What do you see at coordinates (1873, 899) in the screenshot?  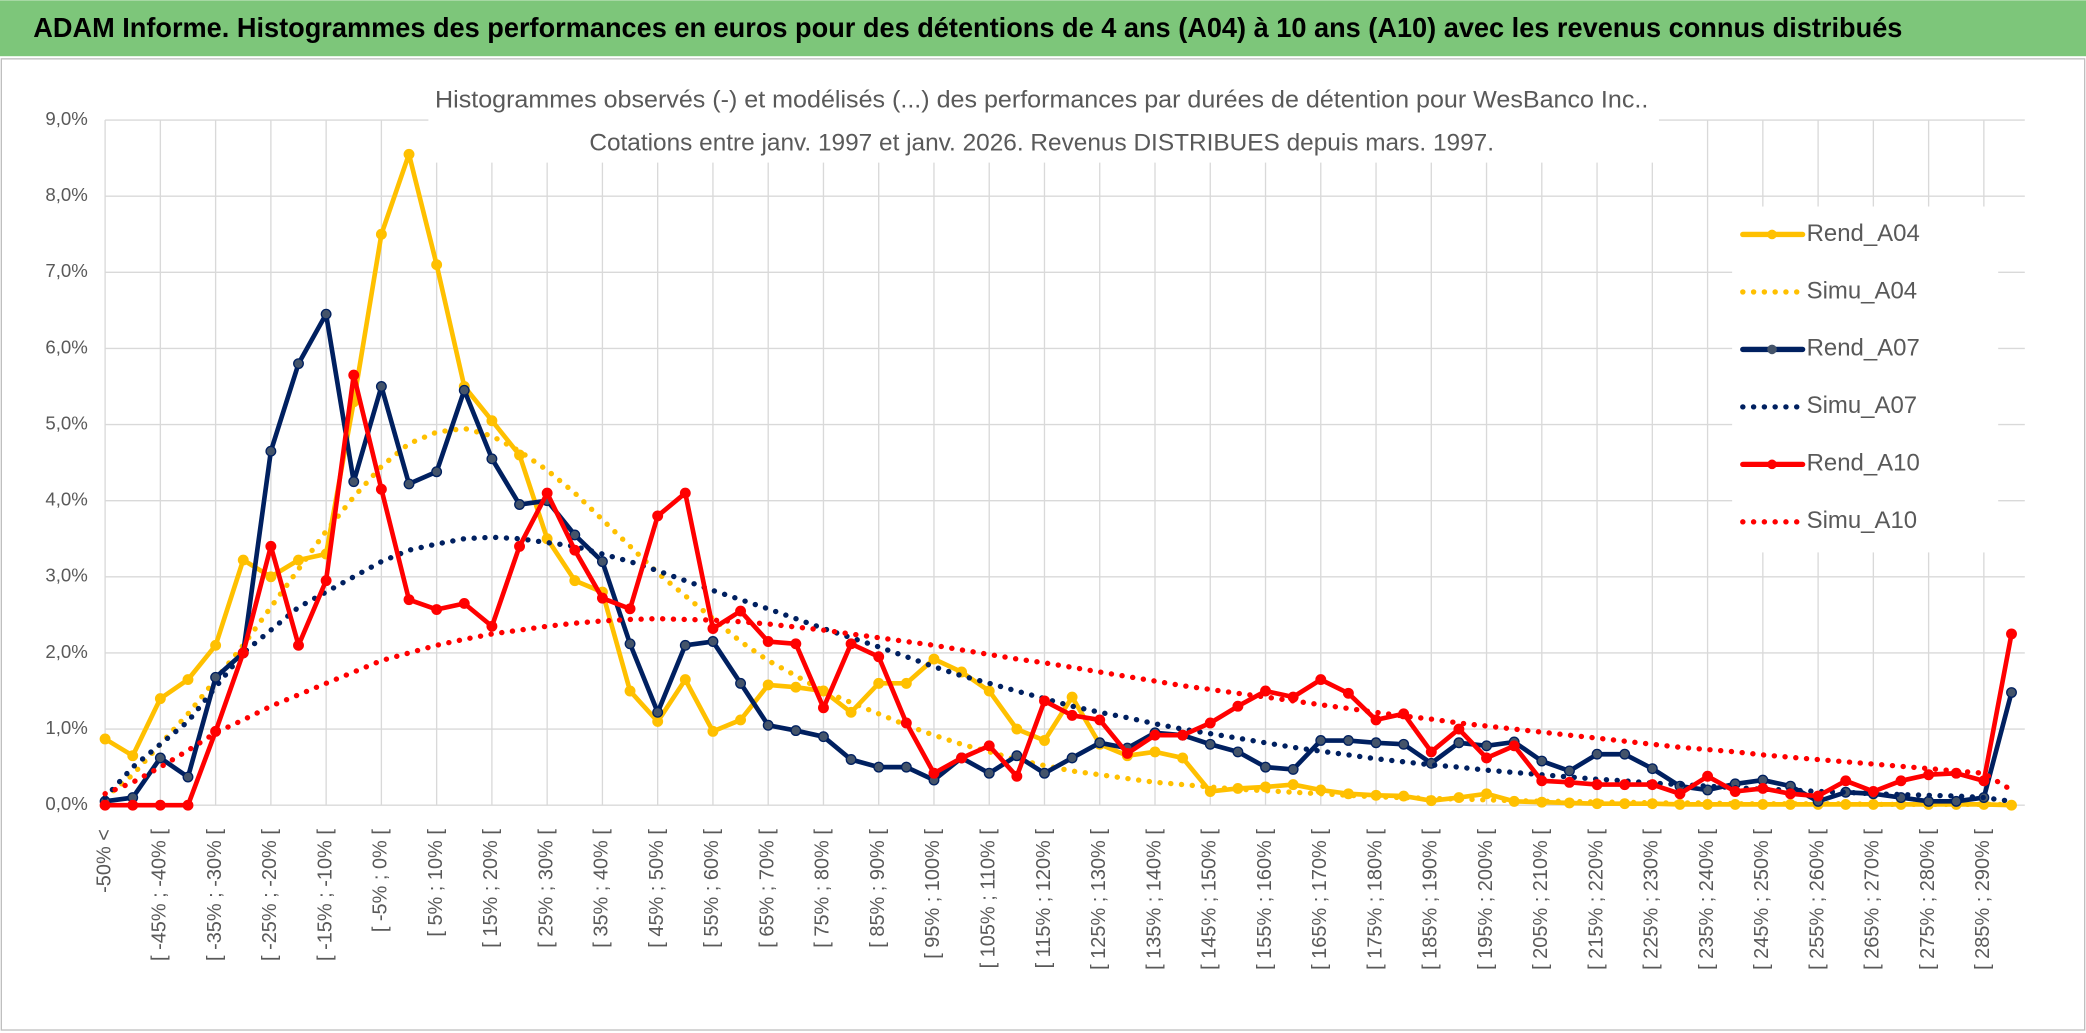 I see `x-tick-label: [ 265% ; 270% [` at bounding box center [1873, 899].